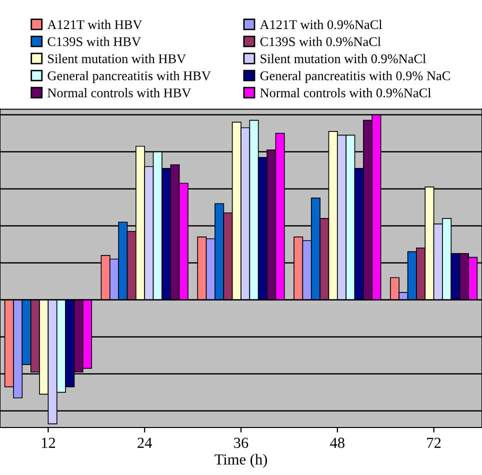  I want to click on legend-label: General pancreatitis with HBV, so click(129, 76).